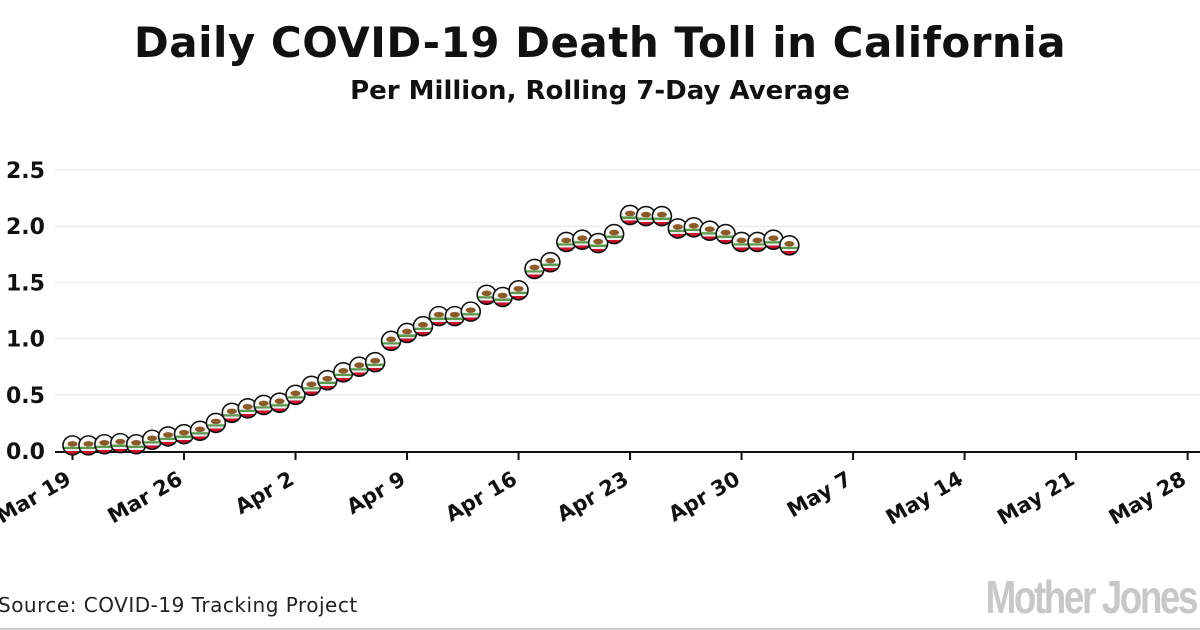 The image size is (1200, 630). I want to click on x-tick-label: Mar 19, so click(37, 498).